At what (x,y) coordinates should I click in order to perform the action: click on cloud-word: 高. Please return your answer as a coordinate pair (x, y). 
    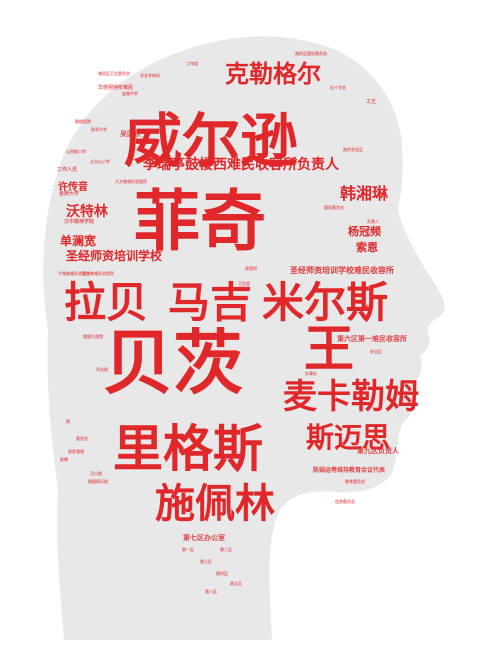
    Looking at the image, I should click on (68, 421).